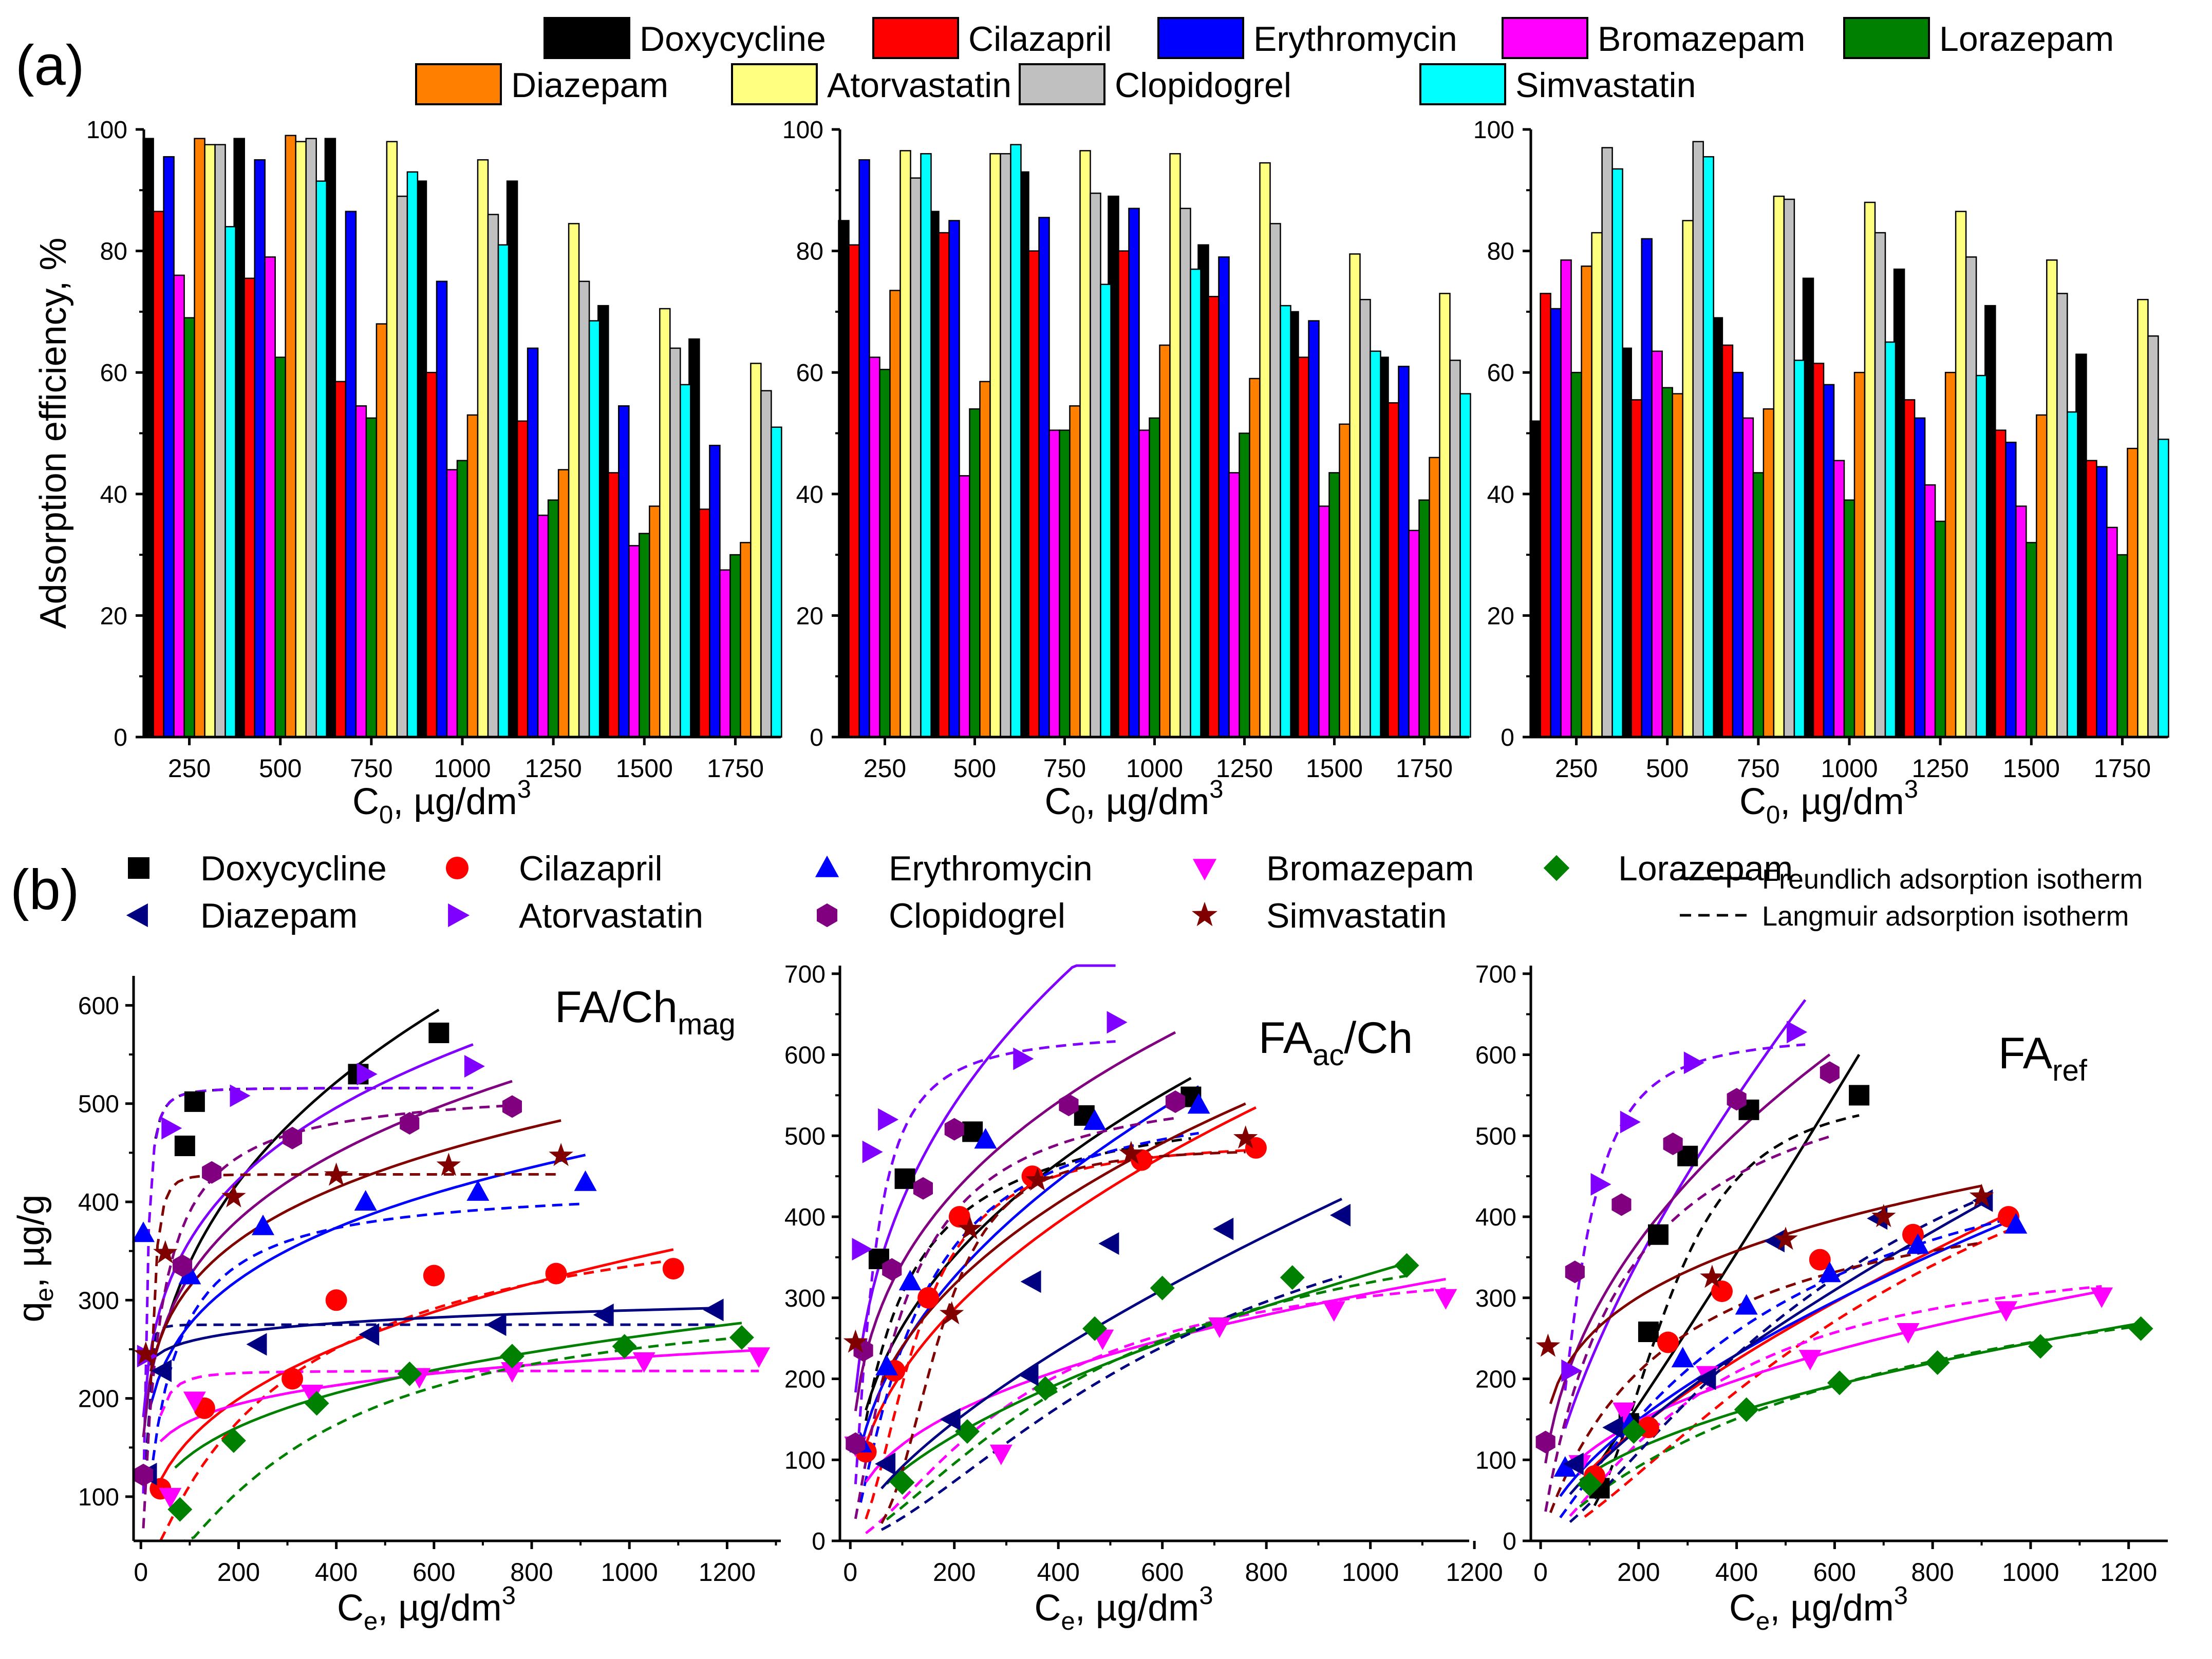  What do you see at coordinates (2031, 768) in the screenshot?
I see `x-tick-label: 1500` at bounding box center [2031, 768].